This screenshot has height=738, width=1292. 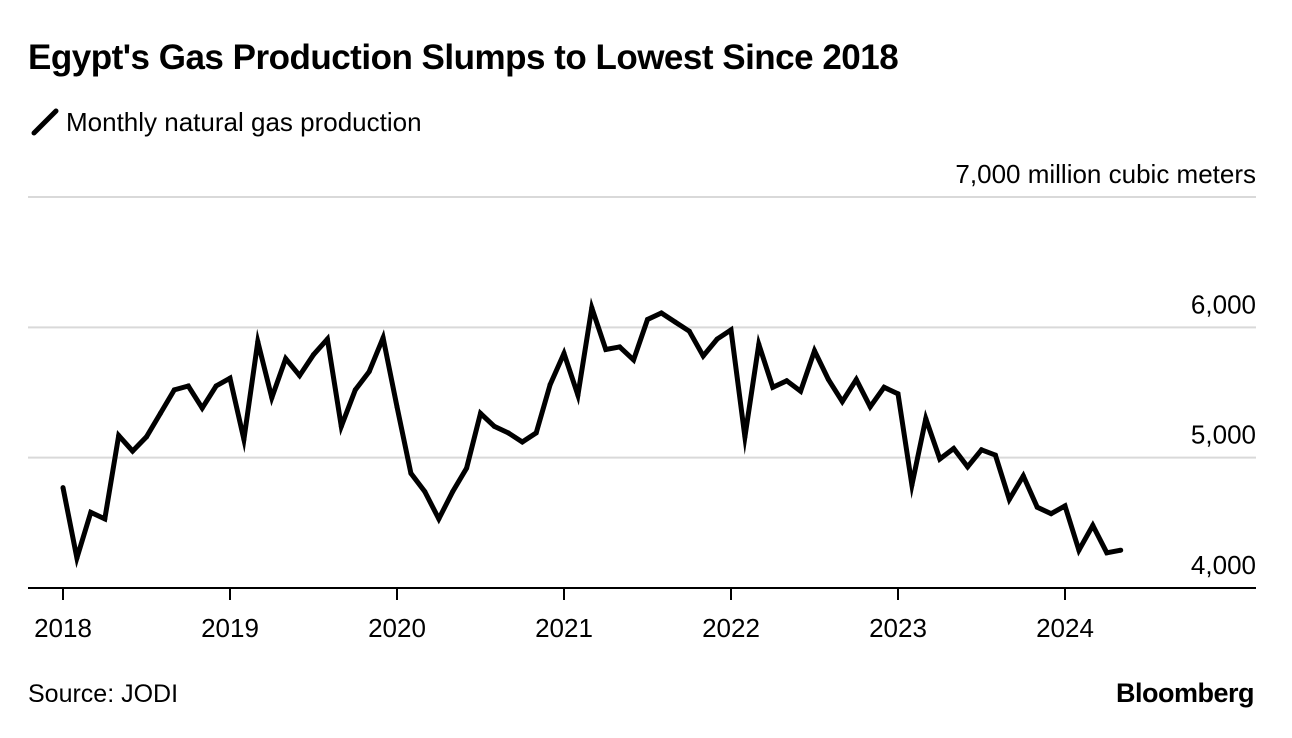 What do you see at coordinates (1223, 435) in the screenshot?
I see `y-tick-label-5000: 5,000` at bounding box center [1223, 435].